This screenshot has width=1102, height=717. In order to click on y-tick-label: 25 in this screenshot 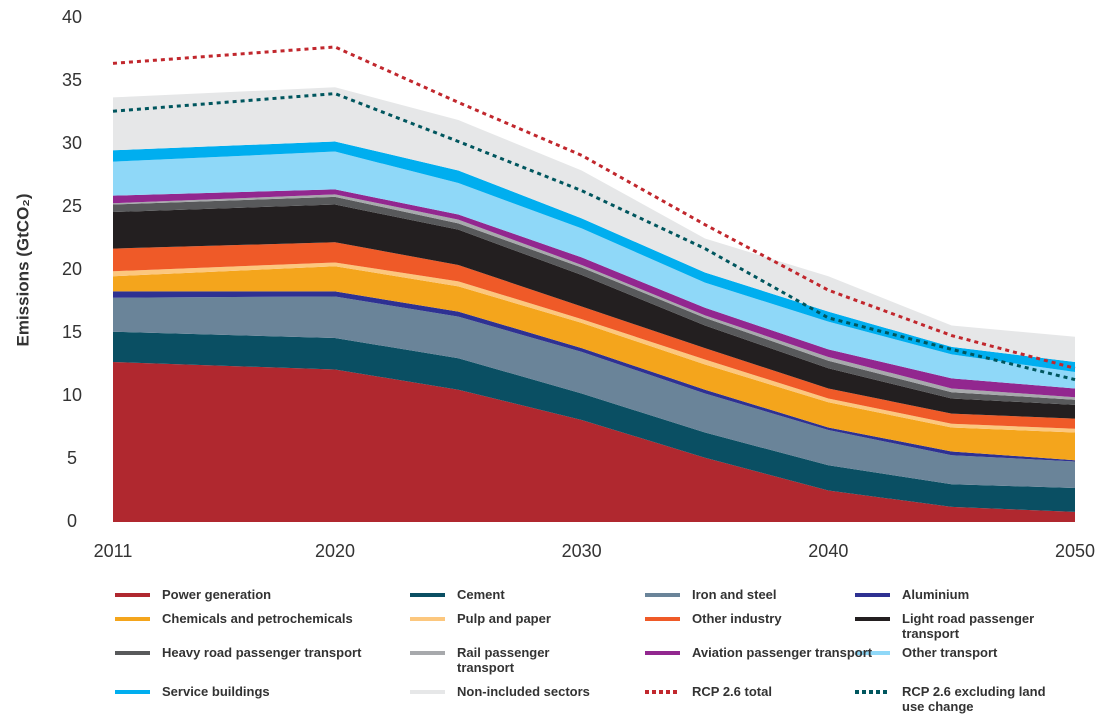, I will do `click(72, 206)`.